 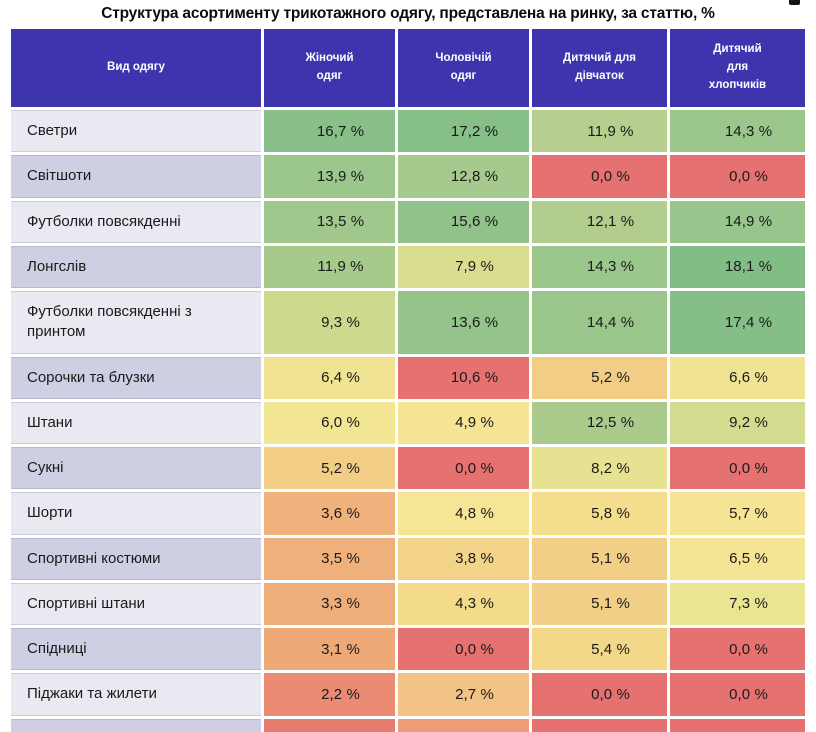 I want to click on value-cell: 6,6 %, so click(x=737, y=377).